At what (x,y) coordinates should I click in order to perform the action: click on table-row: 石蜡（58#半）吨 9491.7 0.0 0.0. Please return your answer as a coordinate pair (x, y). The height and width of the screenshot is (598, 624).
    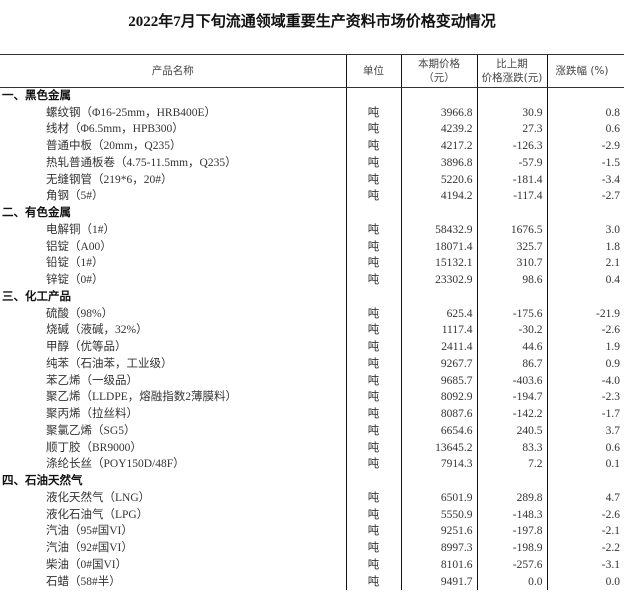
    Looking at the image, I should click on (312, 581).